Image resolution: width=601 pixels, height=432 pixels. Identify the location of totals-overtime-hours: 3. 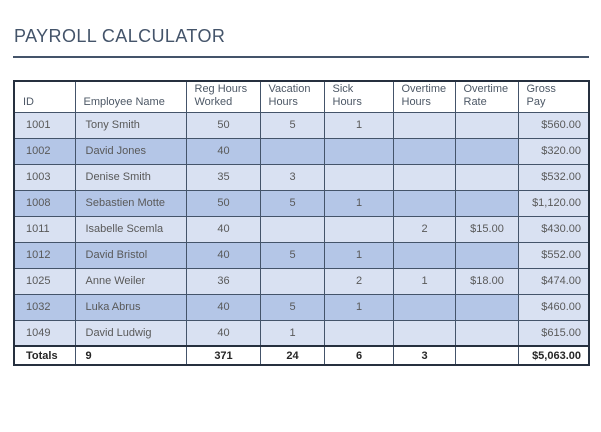
(424, 355).